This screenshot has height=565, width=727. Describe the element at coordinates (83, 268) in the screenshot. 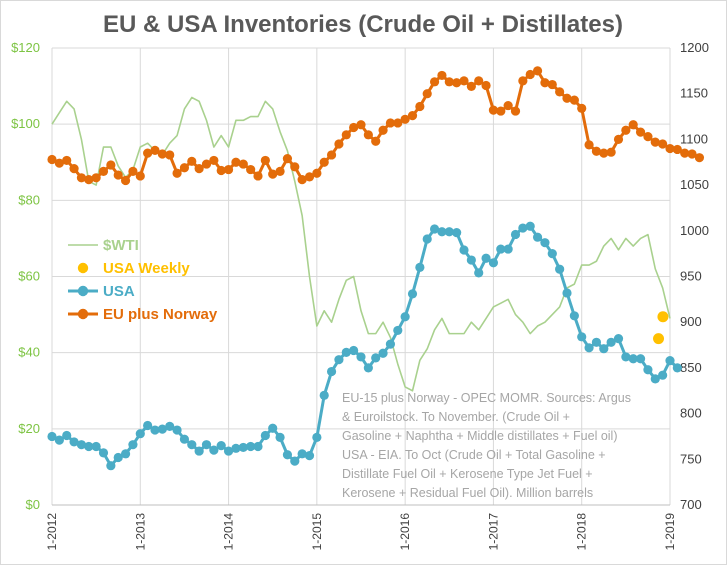

I see `legend-swatch-dot` at that location.